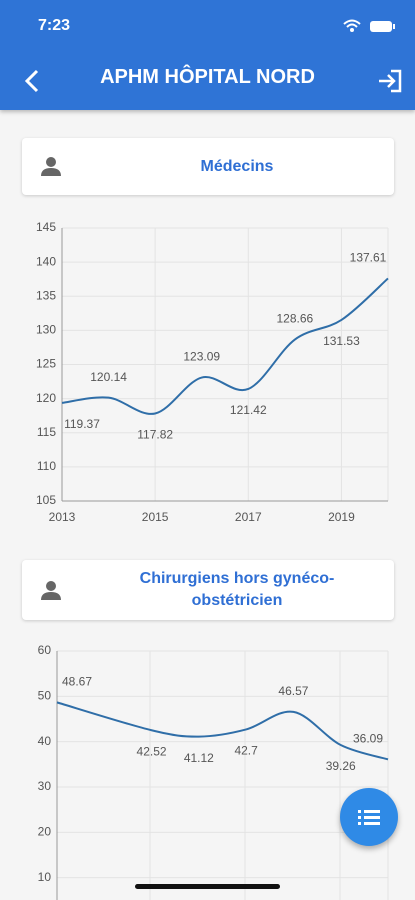 This screenshot has width=415, height=900. Describe the element at coordinates (207, 77) in the screenshot. I see `app-title: APHM HÔPITAL NORD` at that location.